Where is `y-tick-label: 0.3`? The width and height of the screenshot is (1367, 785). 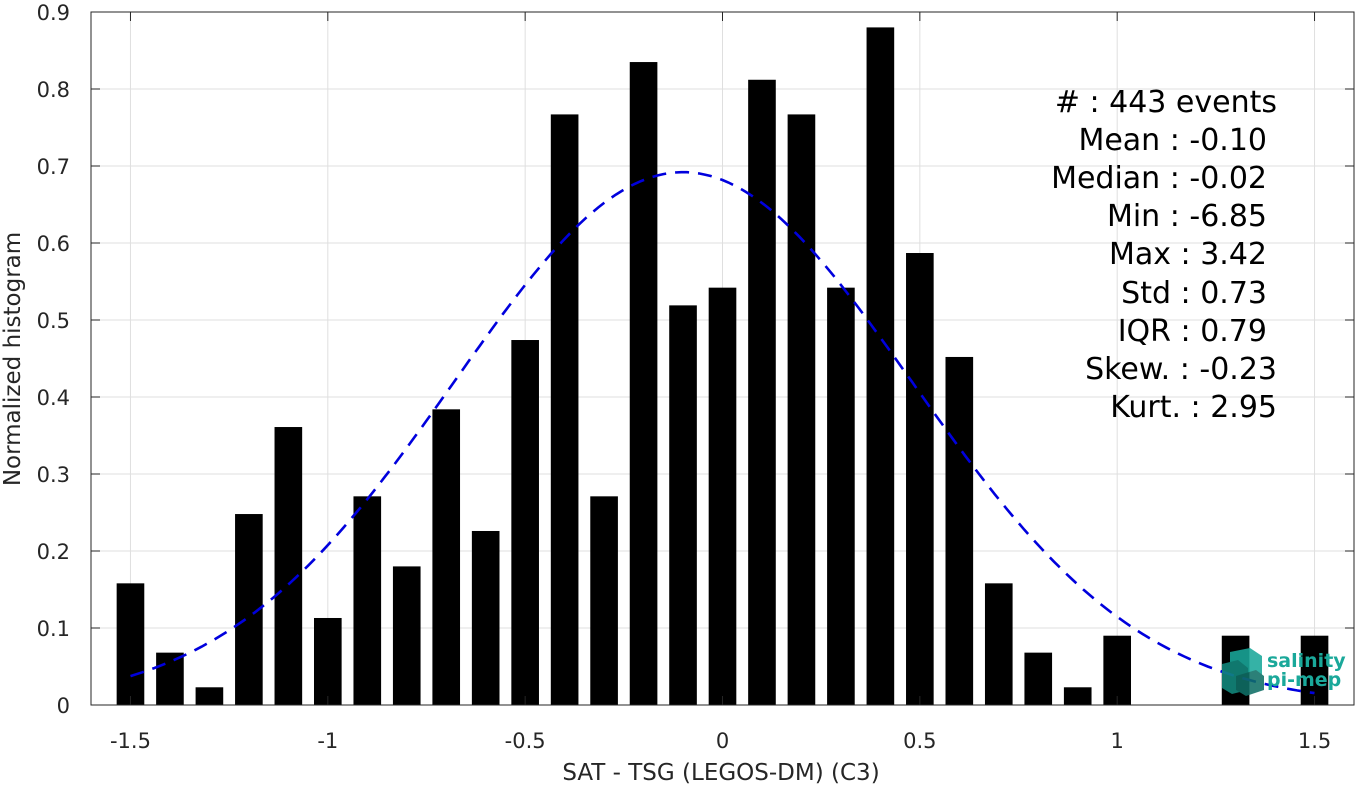
y-tick-label: 0.3 is located at coordinates (53, 475).